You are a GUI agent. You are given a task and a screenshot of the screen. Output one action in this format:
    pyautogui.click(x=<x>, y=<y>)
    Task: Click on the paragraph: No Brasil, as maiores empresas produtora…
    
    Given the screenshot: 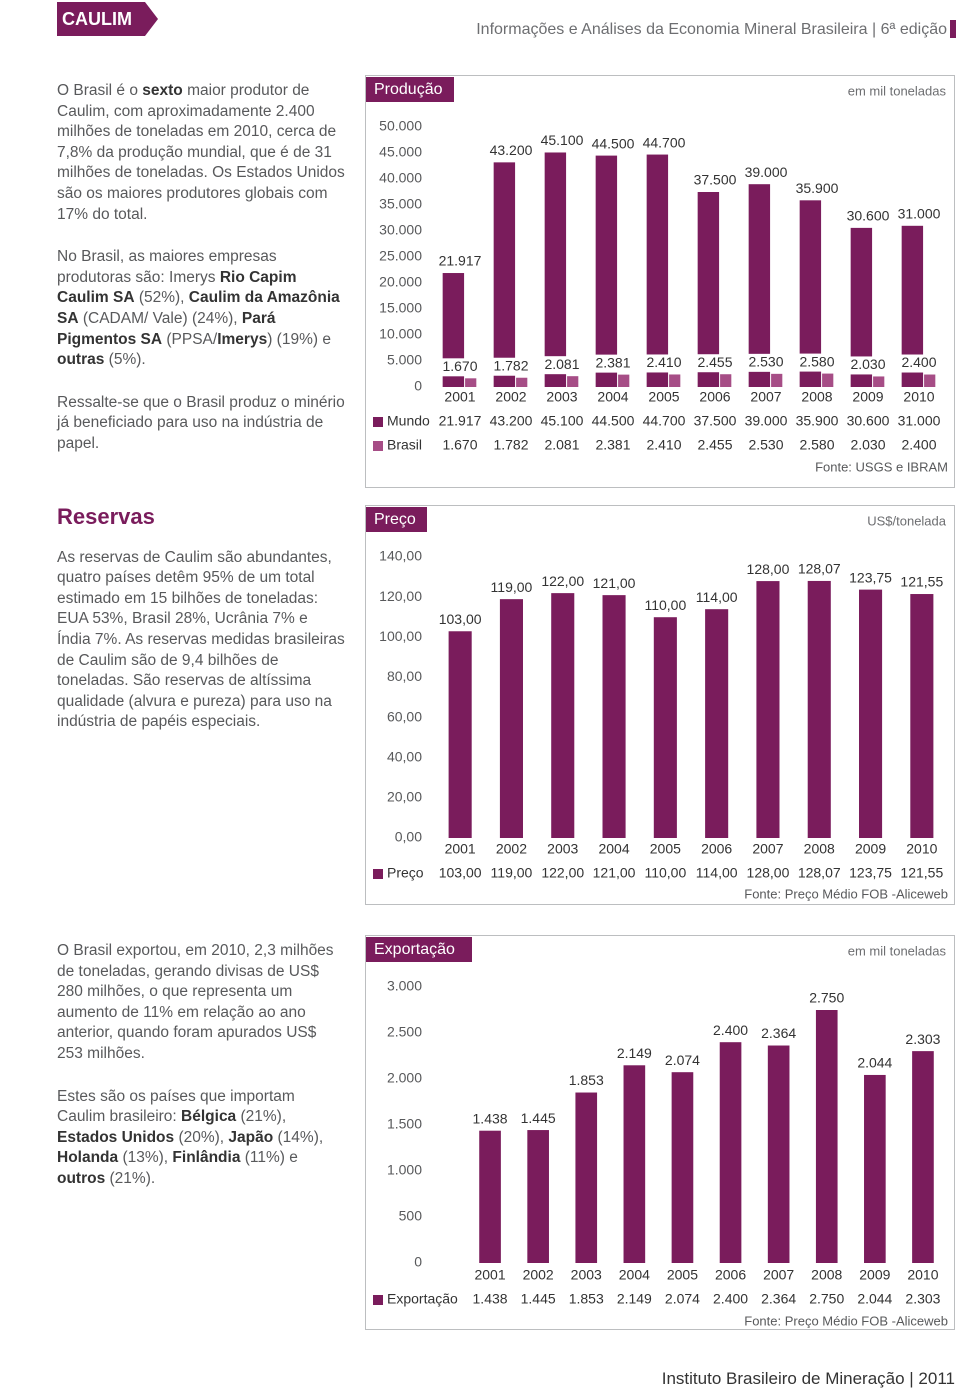 What is the action you would take?
    pyautogui.click(x=201, y=309)
    